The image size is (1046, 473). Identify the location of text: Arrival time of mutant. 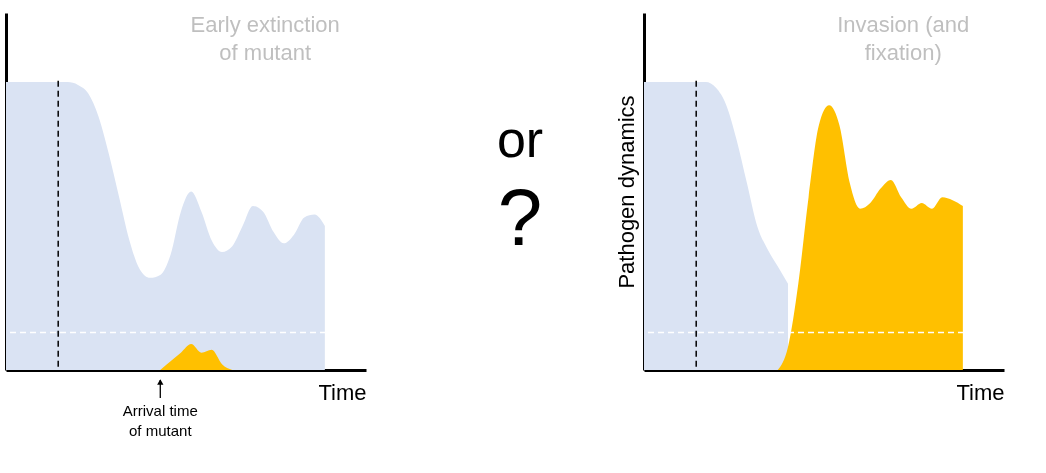
(160, 420).